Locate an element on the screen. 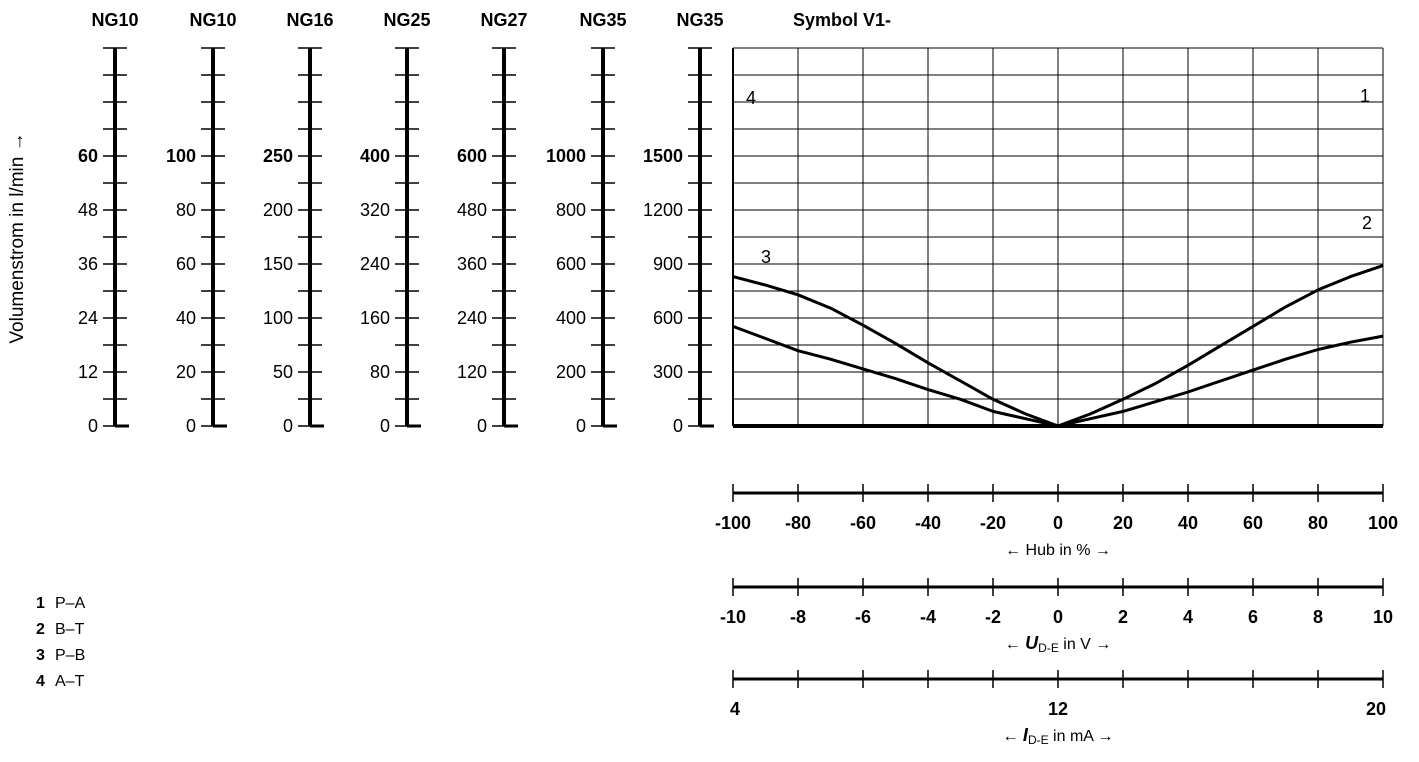 Image resolution: width=1419 pixels, height=762 pixels. scale-value: 24 is located at coordinates (88, 318).